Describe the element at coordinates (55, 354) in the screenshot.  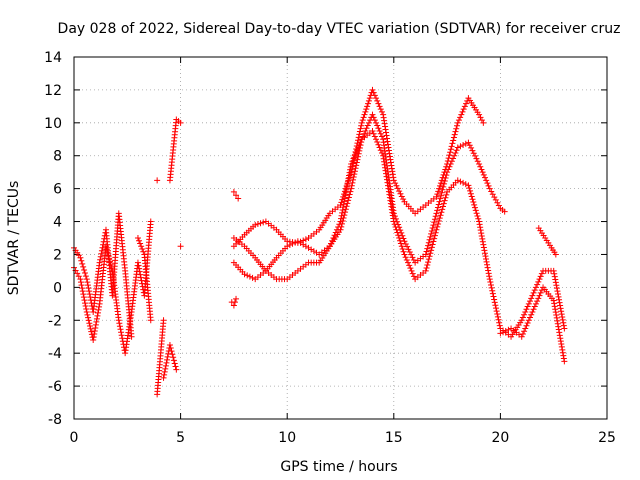
I see `y-tick-label: -4` at that location.